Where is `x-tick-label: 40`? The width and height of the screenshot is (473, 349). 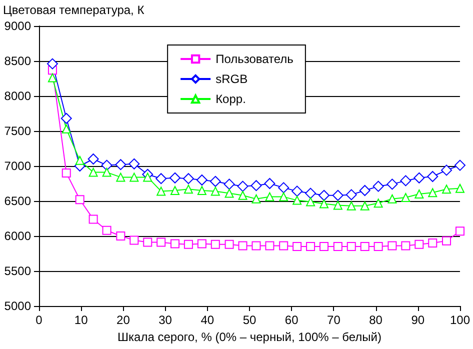
x-tick-label: 40 is located at coordinates (207, 320).